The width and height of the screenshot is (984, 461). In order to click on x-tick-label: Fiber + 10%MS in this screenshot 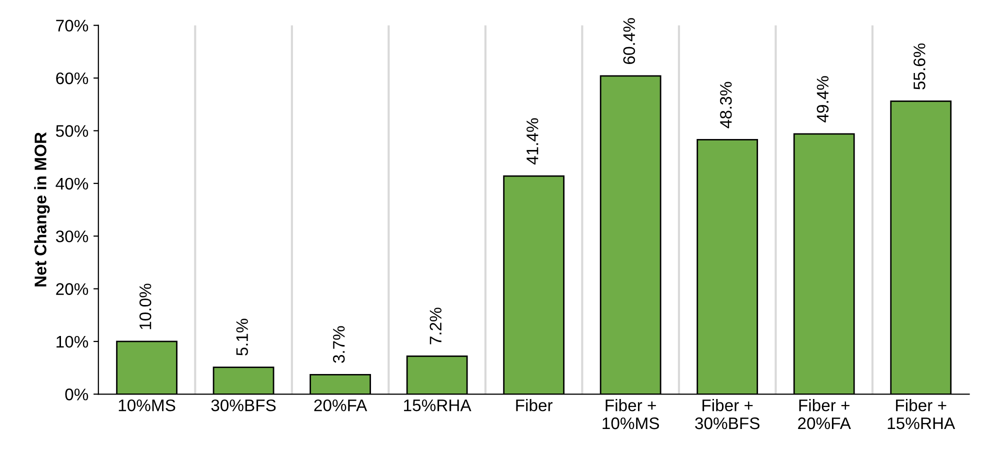, I will do `click(630, 414)`.